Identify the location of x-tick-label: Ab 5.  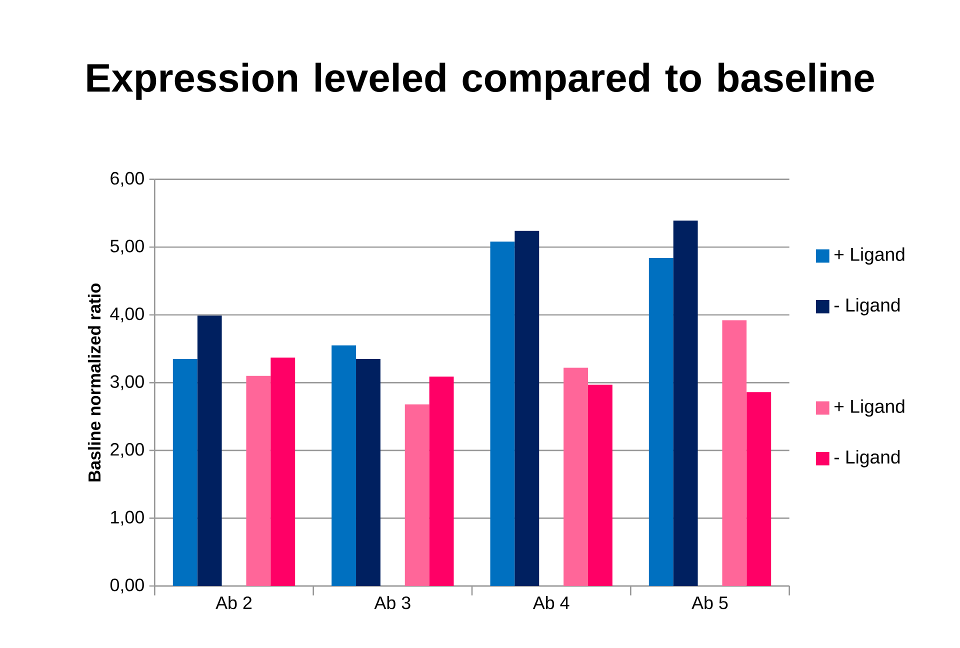
(710, 603).